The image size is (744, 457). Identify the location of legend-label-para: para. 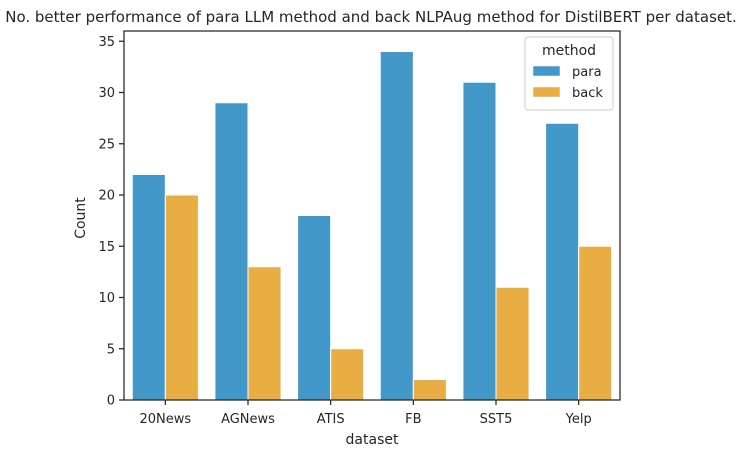
(587, 72).